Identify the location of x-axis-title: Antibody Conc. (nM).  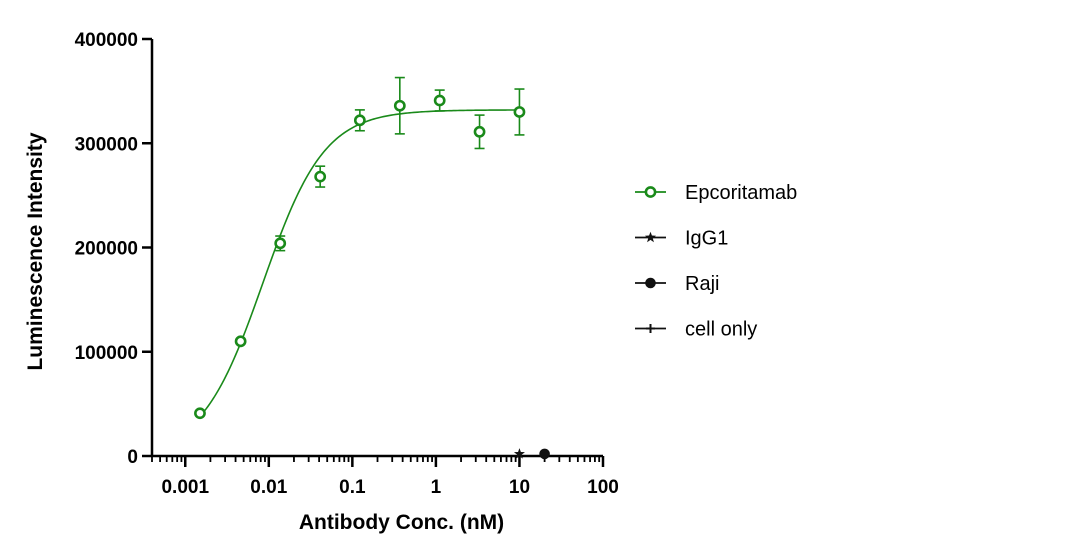
(401, 522).